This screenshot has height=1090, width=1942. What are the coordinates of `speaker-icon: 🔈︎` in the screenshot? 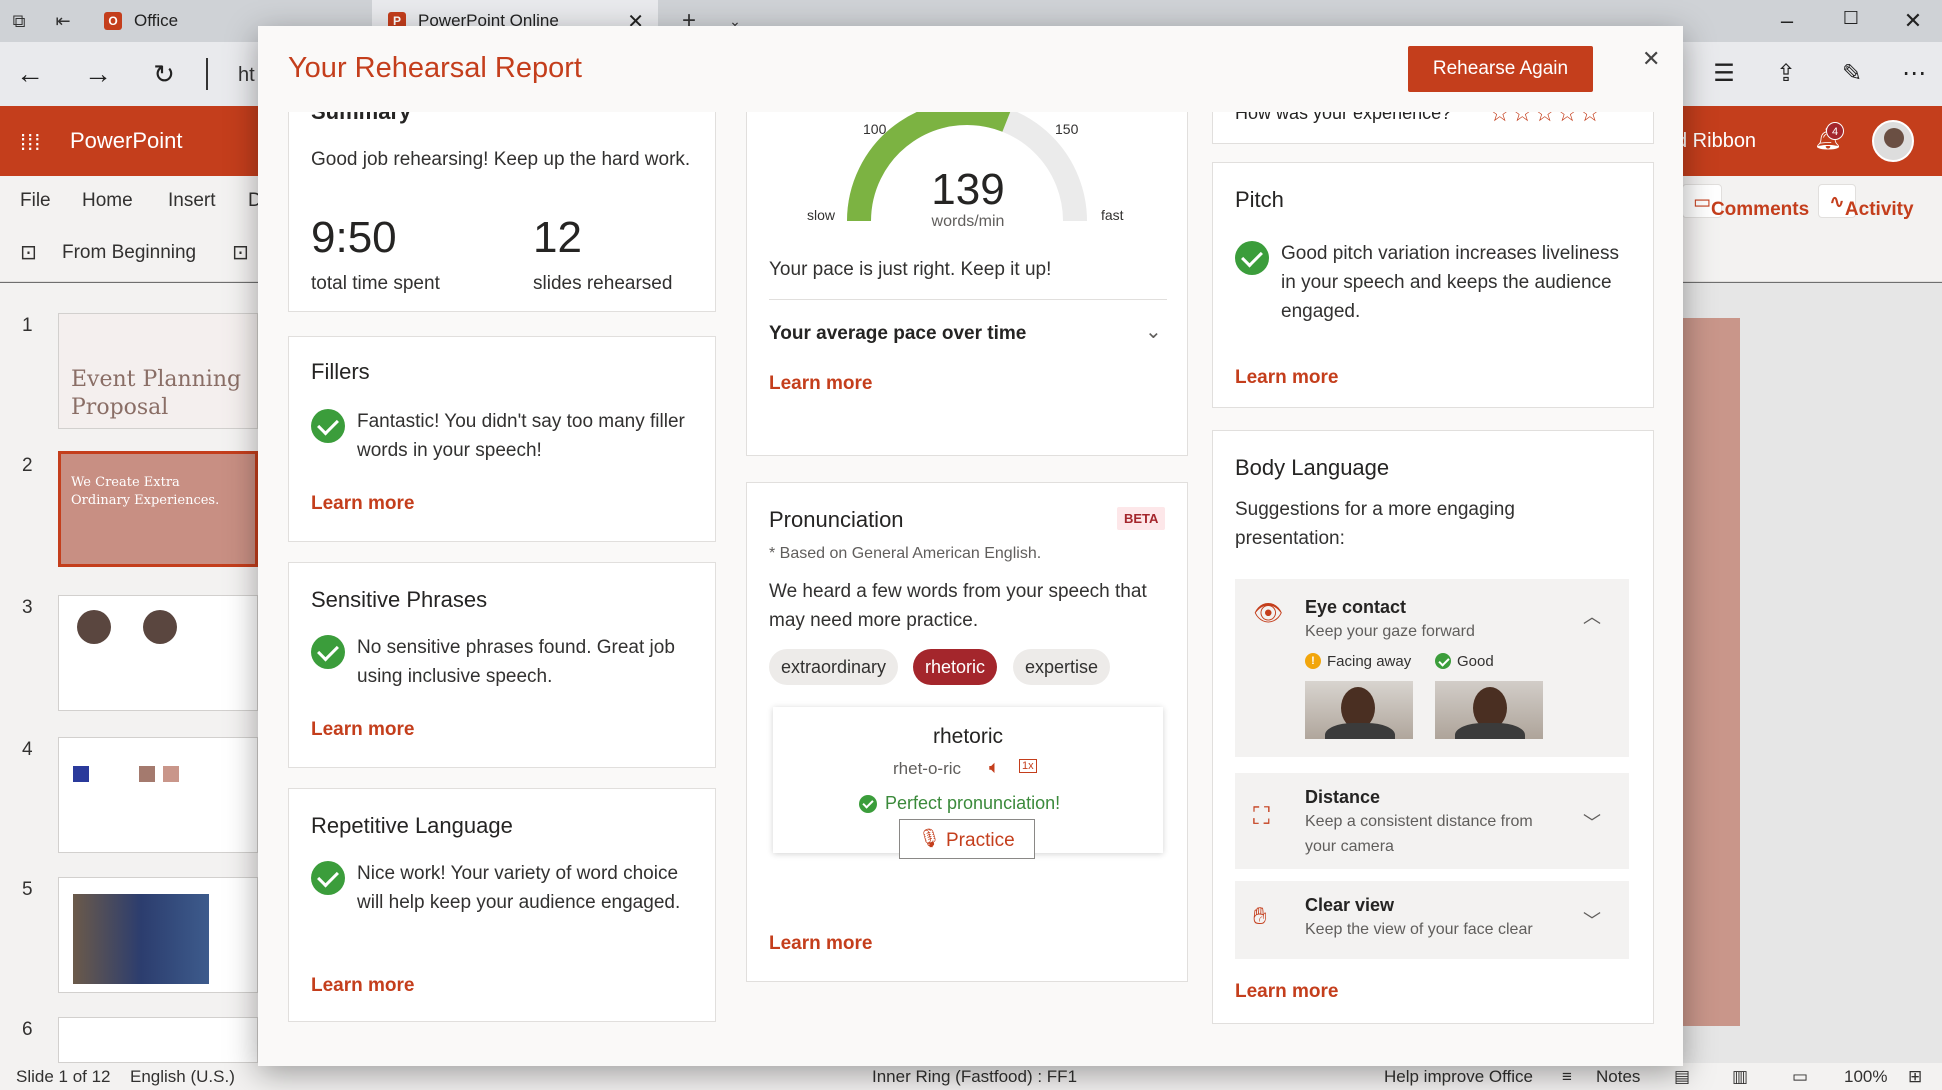 It's located at (994, 767).